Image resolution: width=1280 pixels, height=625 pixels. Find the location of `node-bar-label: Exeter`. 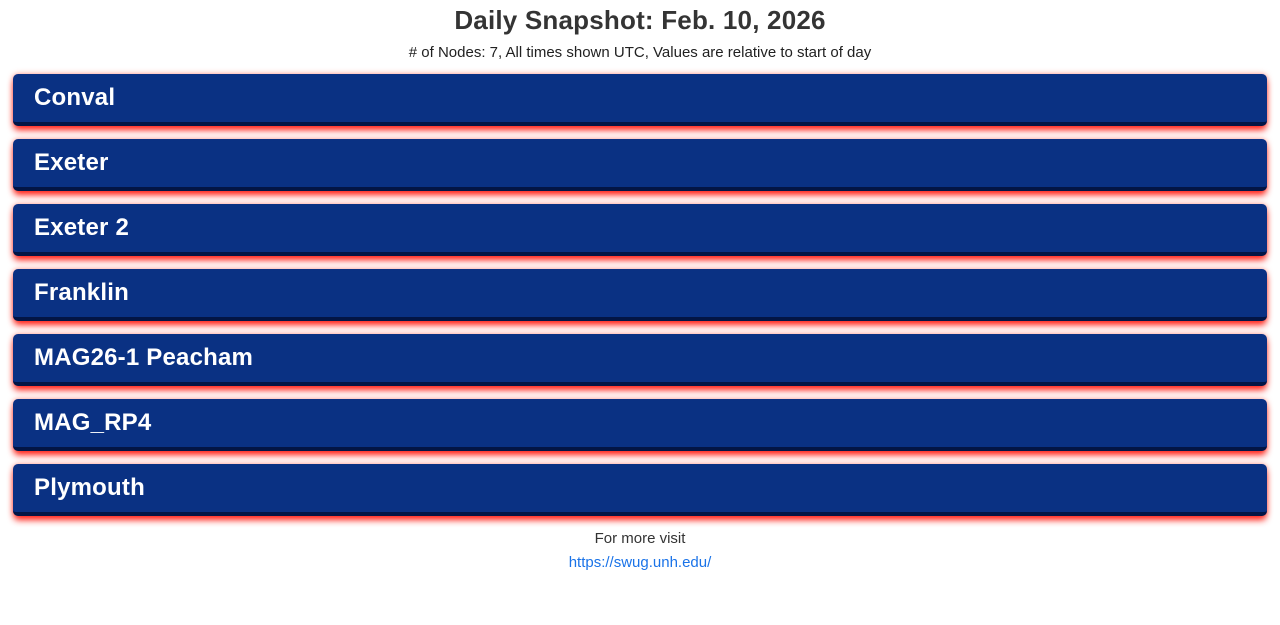

node-bar-label: Exeter is located at coordinates (71, 162).